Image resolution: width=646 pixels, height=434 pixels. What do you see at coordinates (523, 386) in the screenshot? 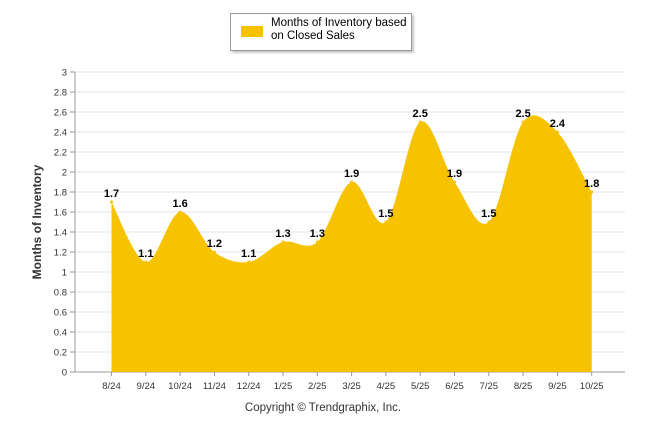
I see `x-tick-label: 8/25` at bounding box center [523, 386].